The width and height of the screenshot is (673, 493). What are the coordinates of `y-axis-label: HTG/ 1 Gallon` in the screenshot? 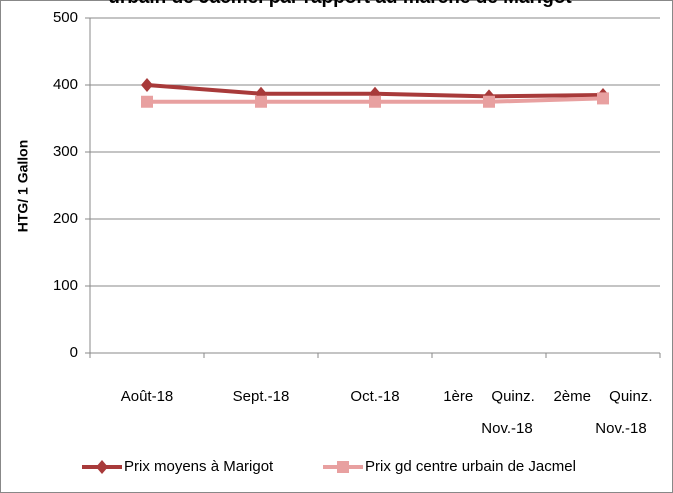 It's located at (23, 186).